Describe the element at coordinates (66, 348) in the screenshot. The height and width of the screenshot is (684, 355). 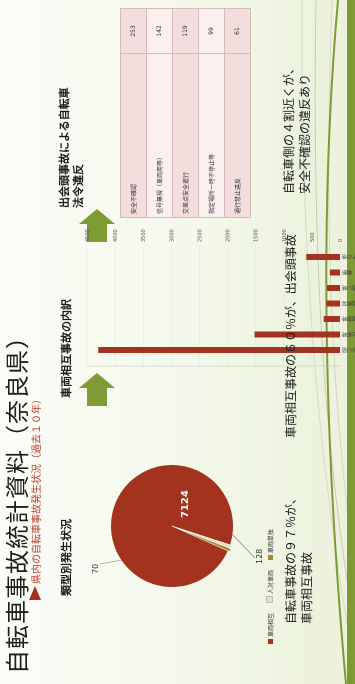
I see `bar-heading: 車両相互事故の内訳` at that location.